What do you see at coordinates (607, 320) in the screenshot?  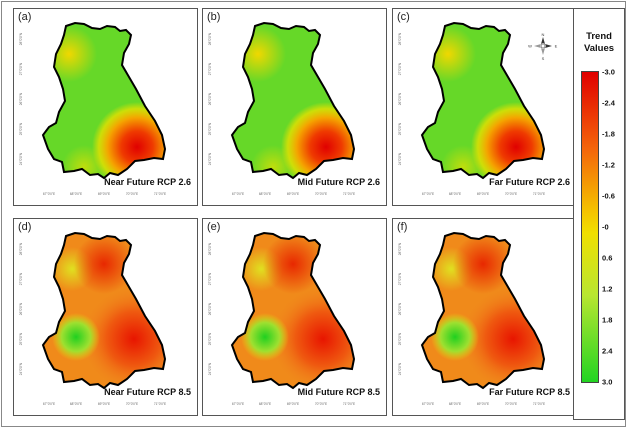 I see `legend-tick-label: 1.8` at bounding box center [607, 320].